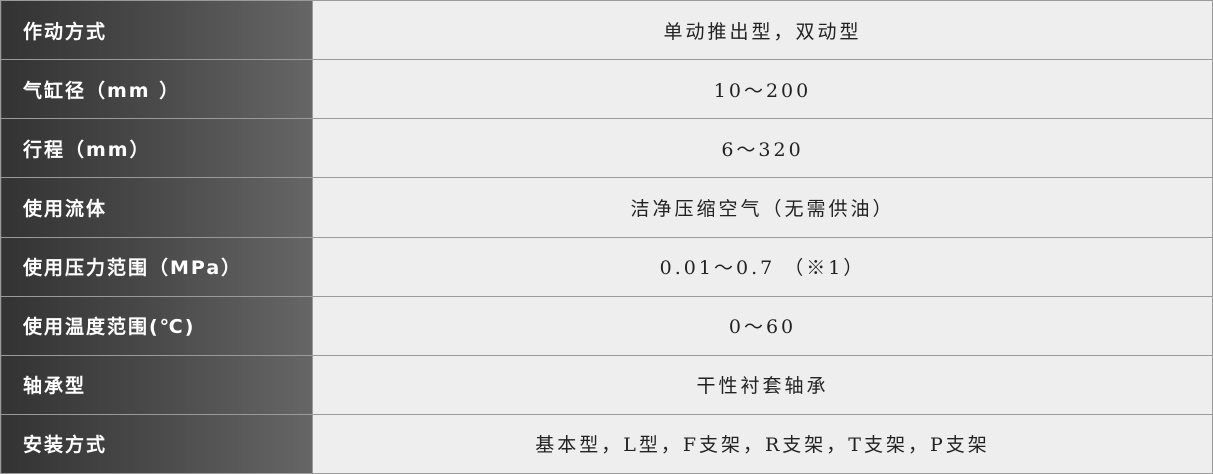 The image size is (1213, 474). What do you see at coordinates (156, 148) in the screenshot?
I see `spec-label: 行程（mm）` at bounding box center [156, 148].